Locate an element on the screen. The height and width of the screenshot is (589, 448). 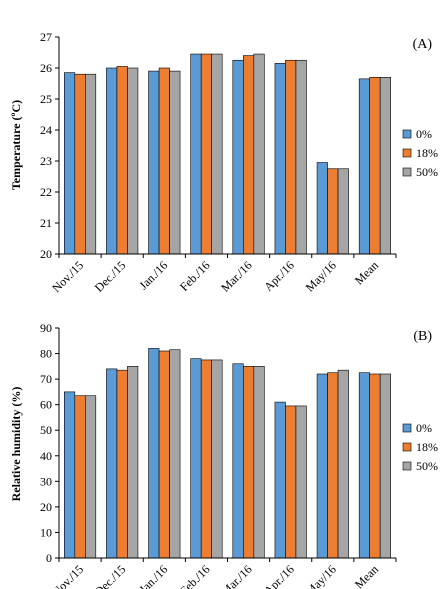
y-tick-label: 80 is located at coordinates (46, 354).